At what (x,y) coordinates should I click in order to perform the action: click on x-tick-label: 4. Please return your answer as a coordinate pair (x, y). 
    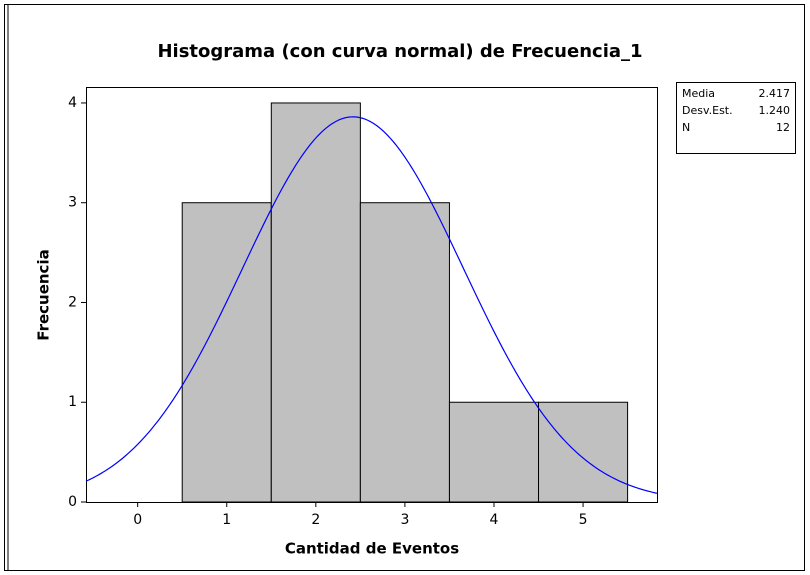
    Looking at the image, I should click on (494, 520).